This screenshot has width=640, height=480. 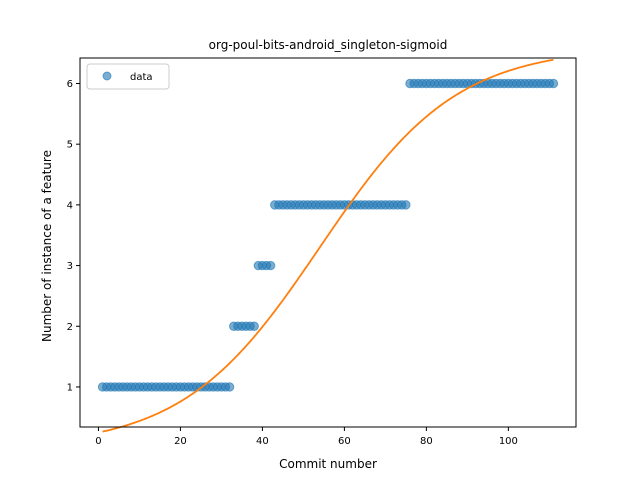 I want to click on legend-box, so click(x=128, y=76).